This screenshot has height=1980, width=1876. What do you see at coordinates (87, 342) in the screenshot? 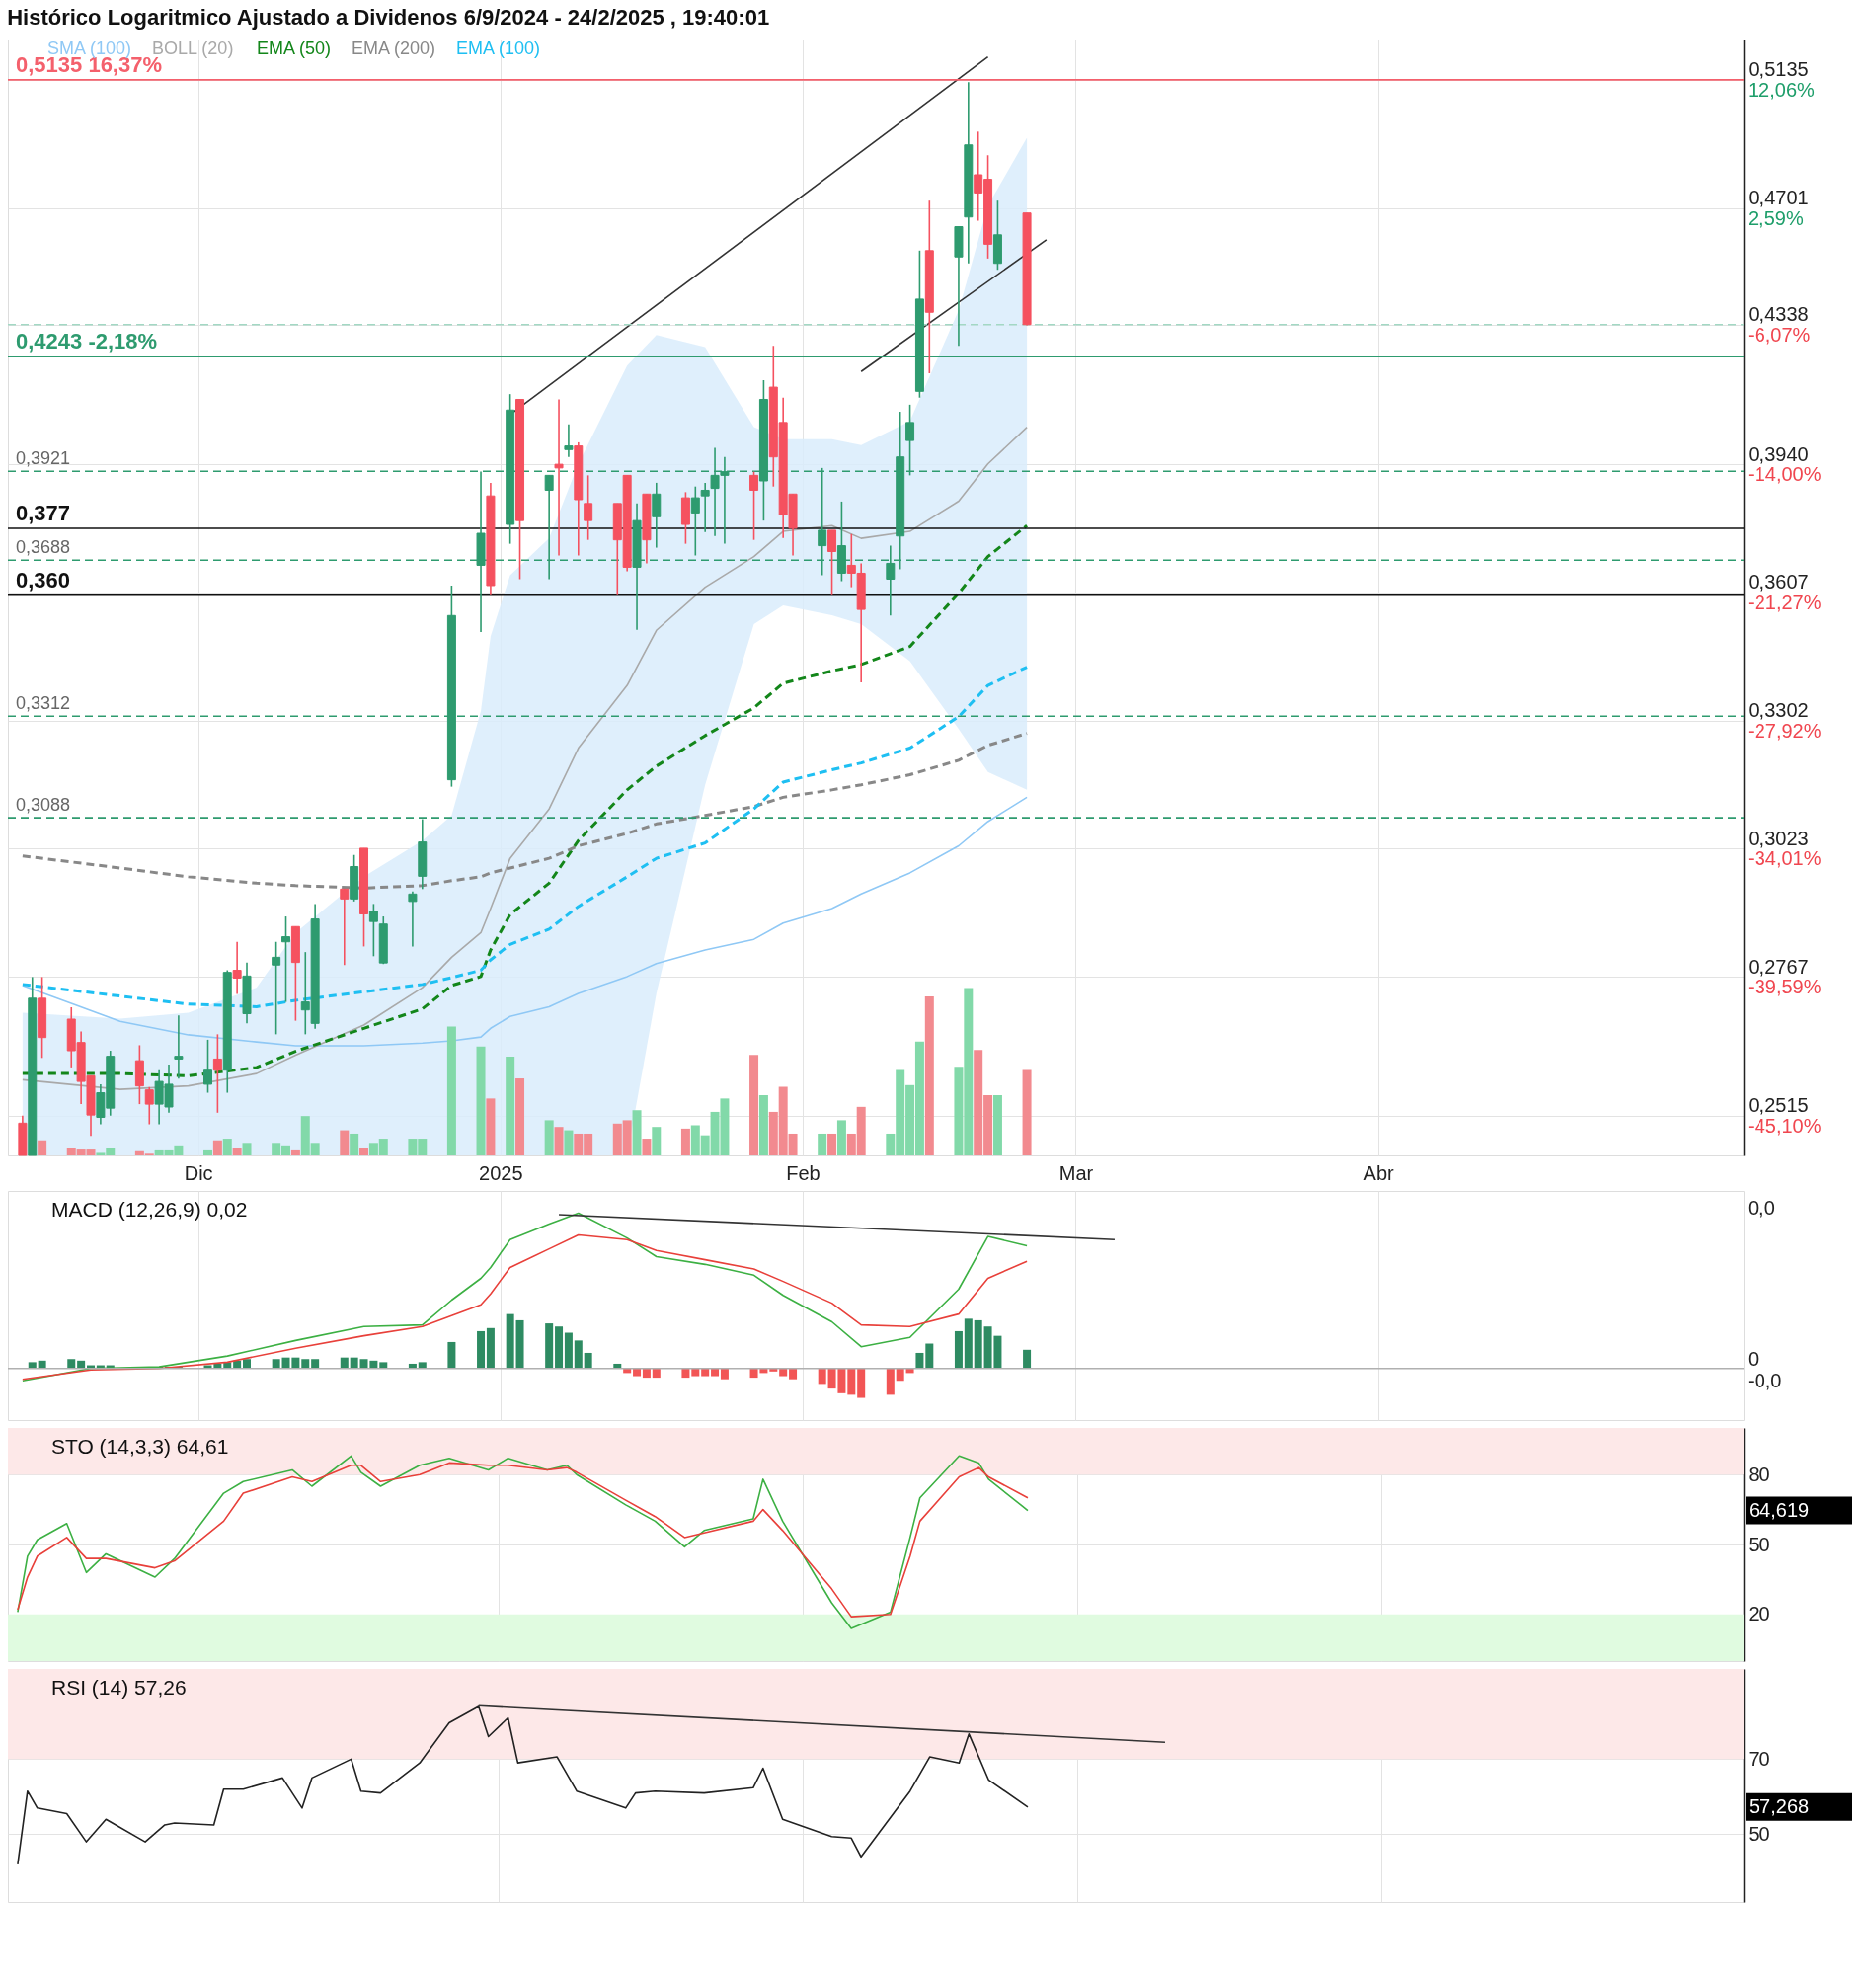
I see `ref-line-label: 0,4243 -2,18%` at bounding box center [87, 342].